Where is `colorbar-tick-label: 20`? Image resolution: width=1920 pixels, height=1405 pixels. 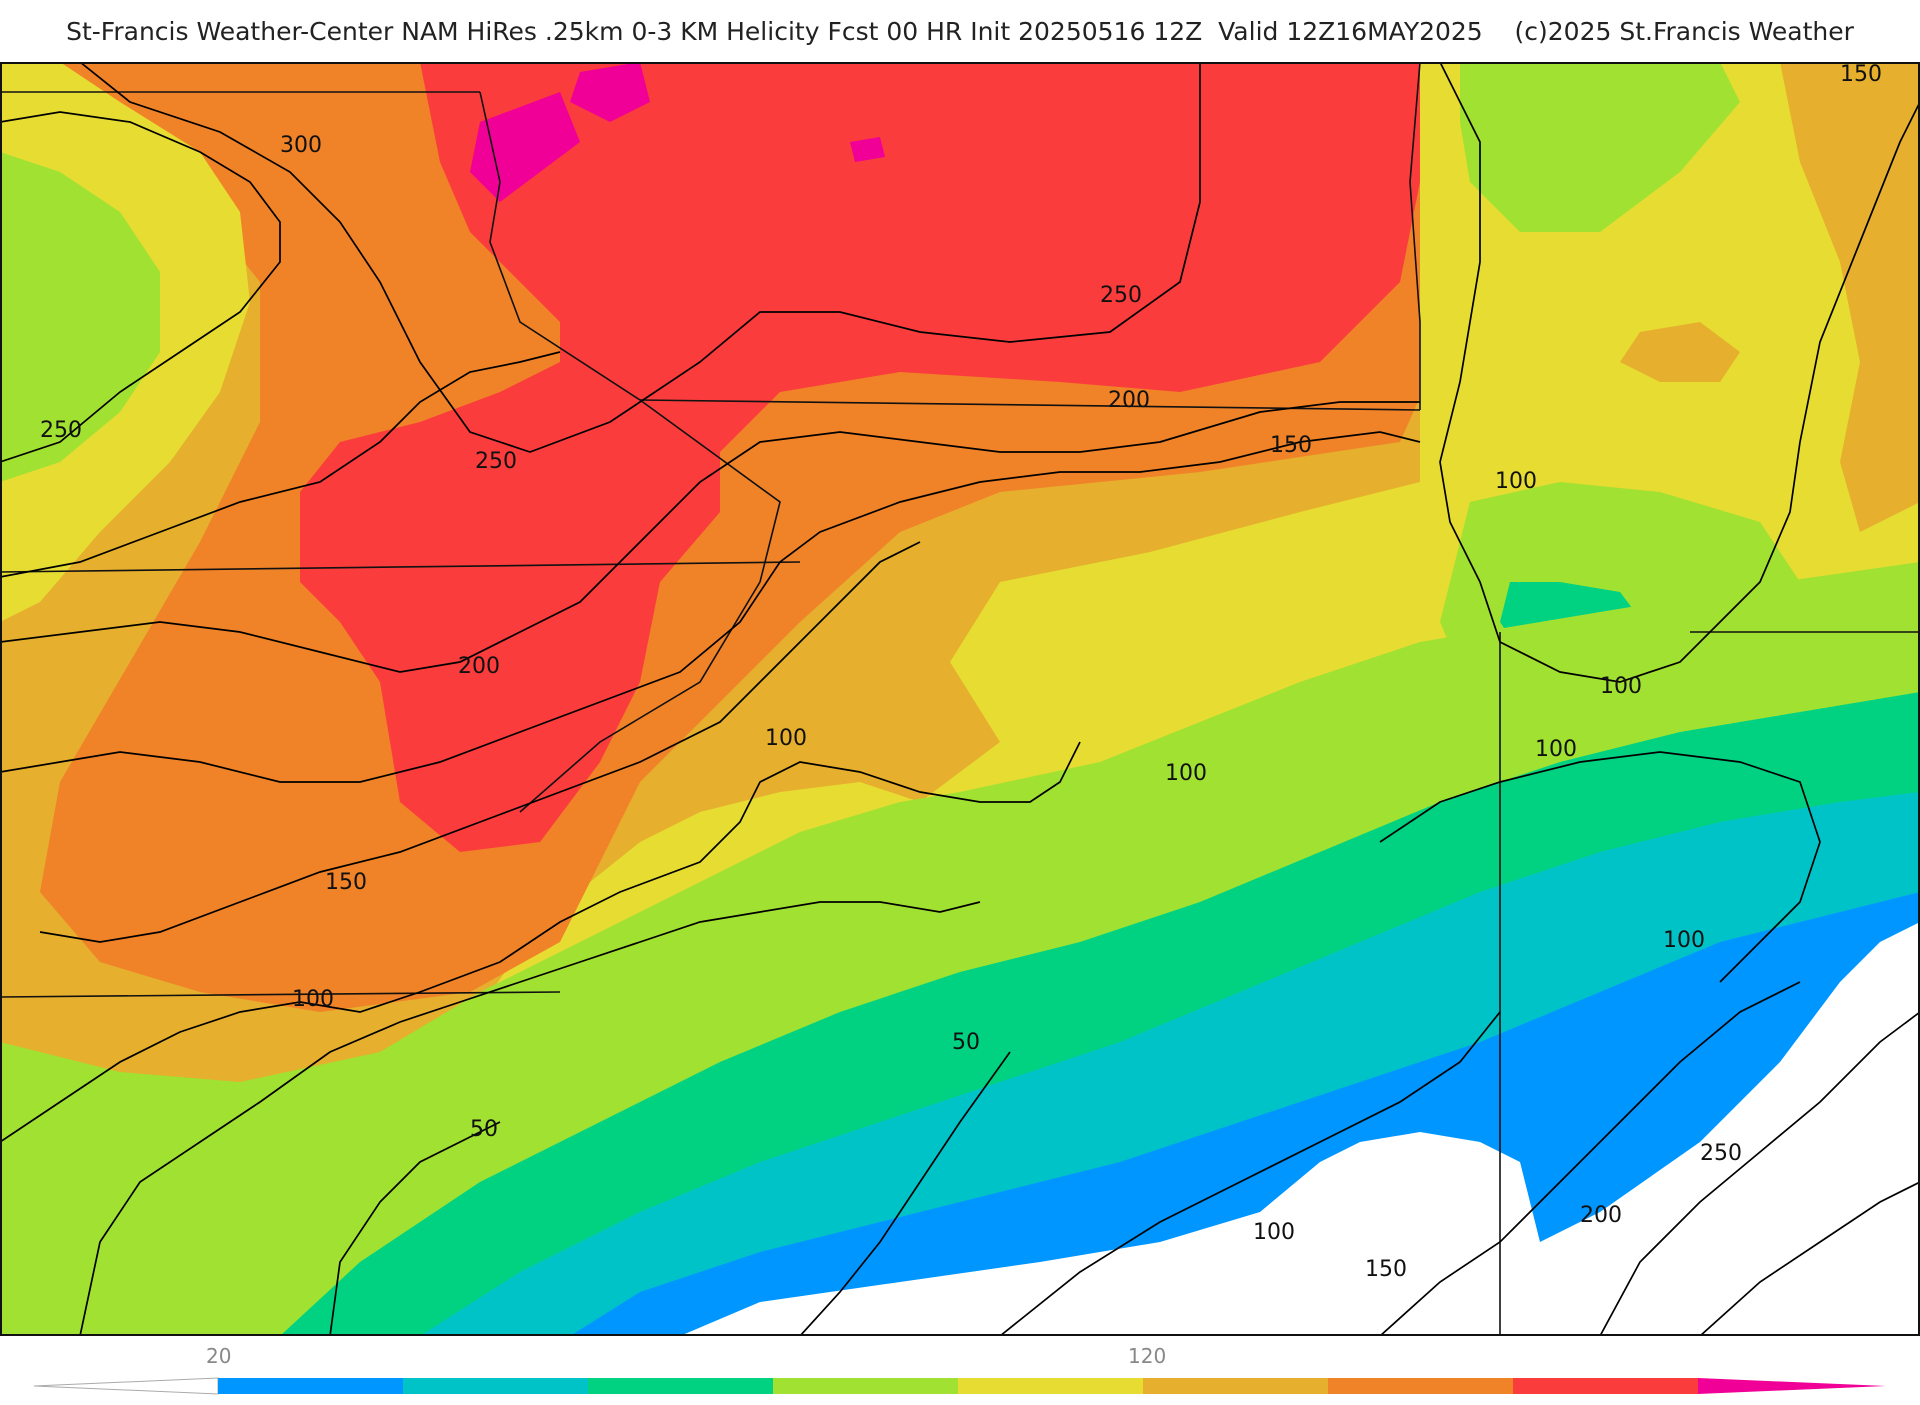 colorbar-tick-label: 20 is located at coordinates (219, 1356).